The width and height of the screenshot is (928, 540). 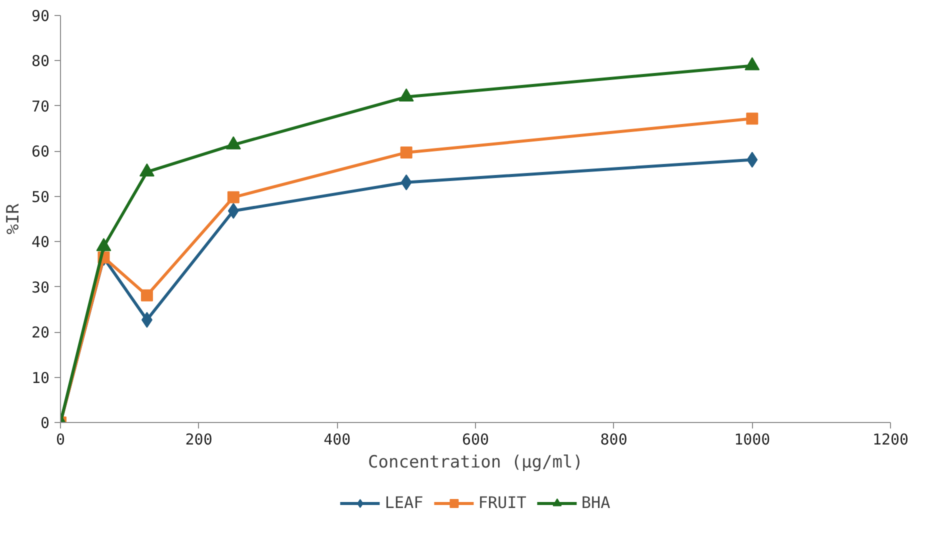 I want to click on x-tick-label: 600, so click(x=476, y=439).